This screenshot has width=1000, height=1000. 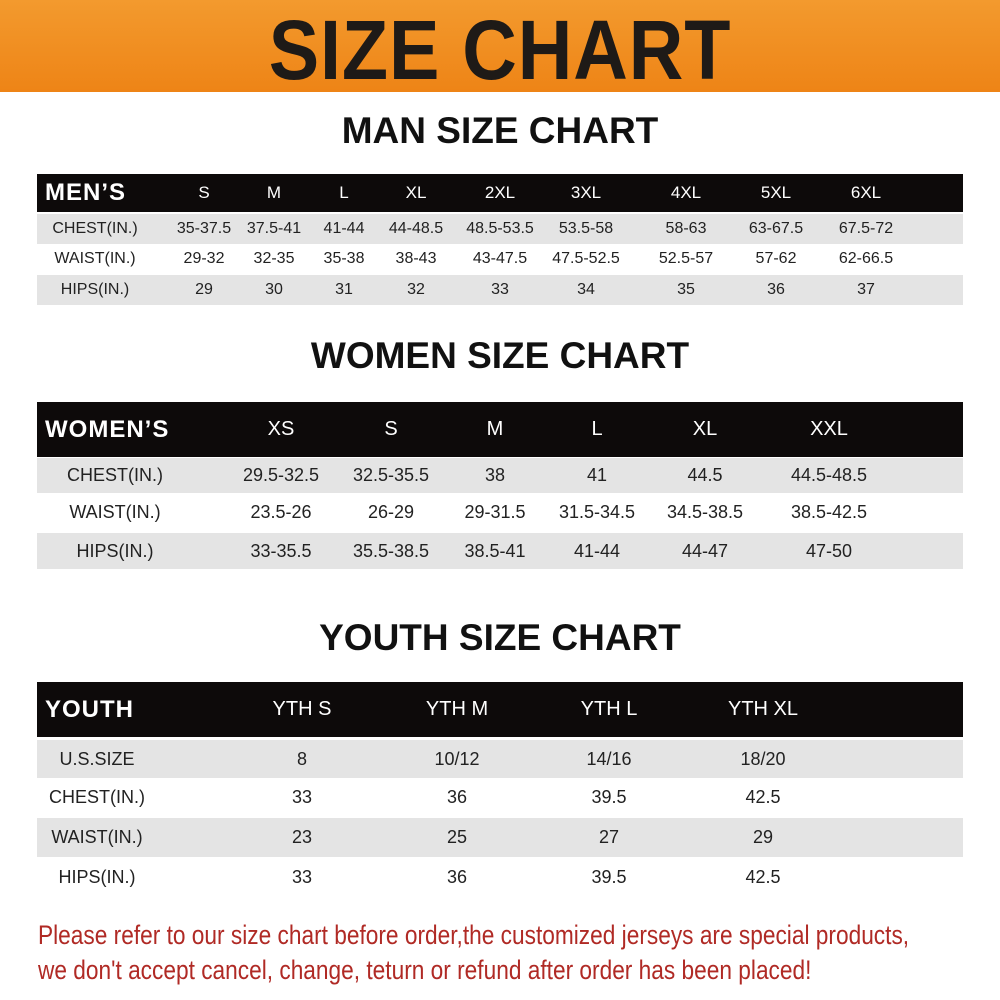 What do you see at coordinates (500, 837) in the screenshot?
I see `table-row: WAIST(IN.) 23 25 27 29` at bounding box center [500, 837].